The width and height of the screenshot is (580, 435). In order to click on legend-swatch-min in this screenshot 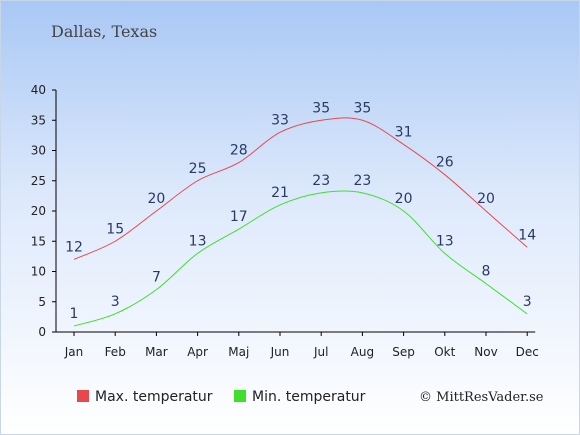, I will do `click(240, 396)`.